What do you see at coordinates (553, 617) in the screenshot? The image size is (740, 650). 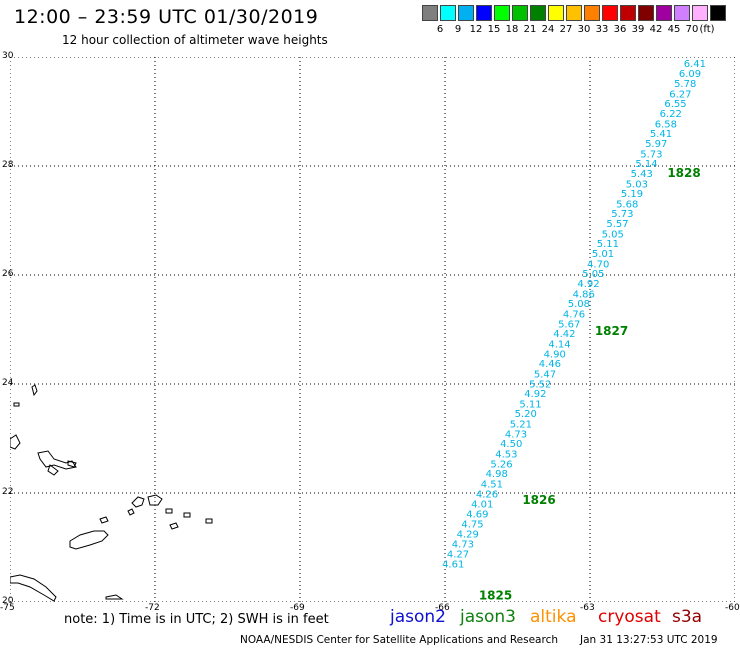 I see `mission-legend-item: altika` at bounding box center [553, 617].